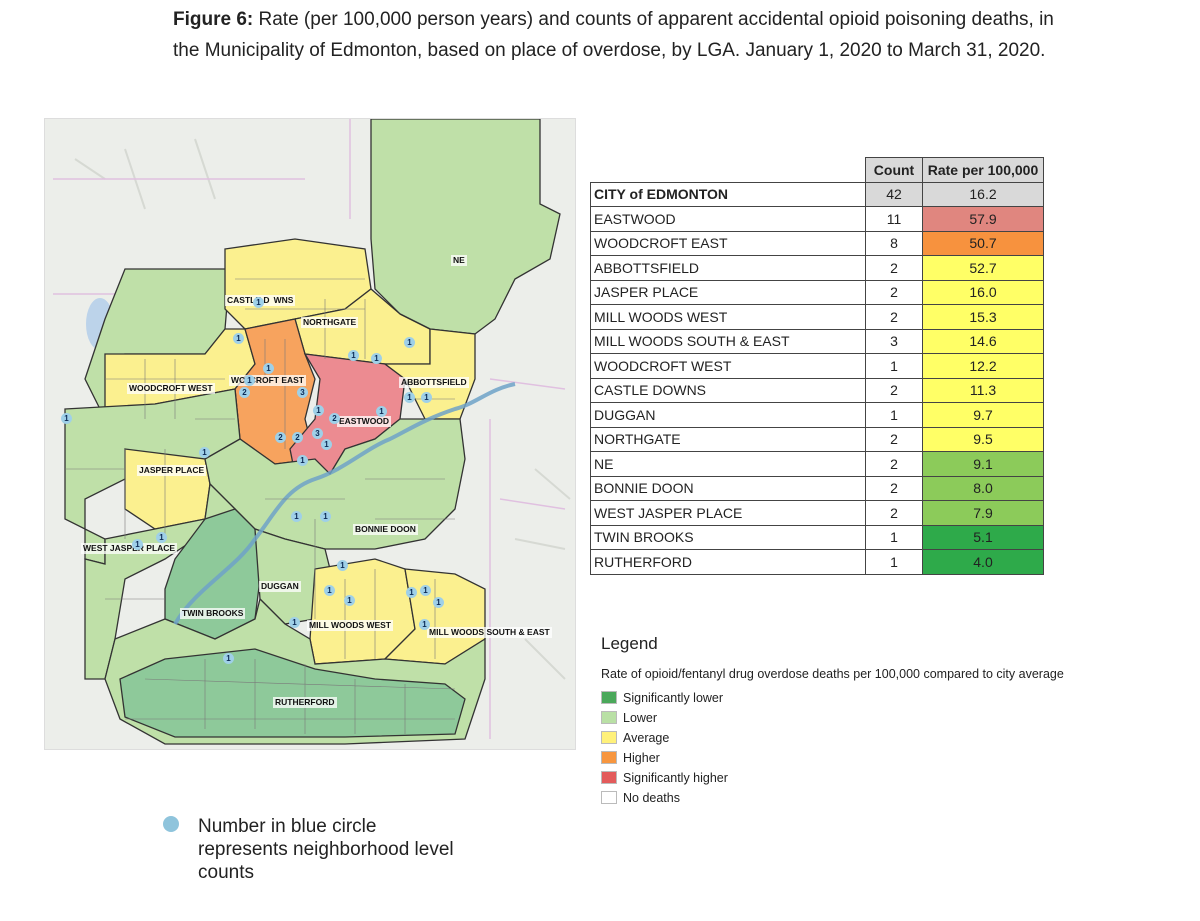 The width and height of the screenshot is (1200, 921). Describe the element at coordinates (983, 366) in the screenshot. I see `row-rate: 12.2` at that location.